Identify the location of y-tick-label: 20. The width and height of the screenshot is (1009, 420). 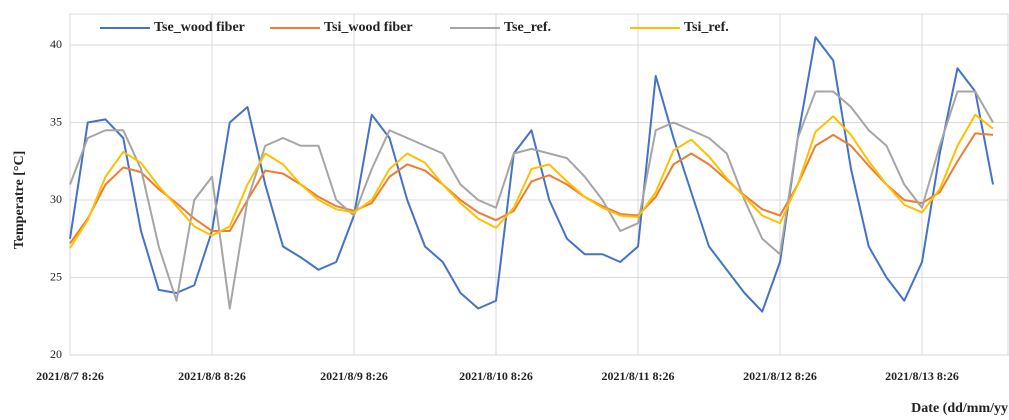
(56, 354).